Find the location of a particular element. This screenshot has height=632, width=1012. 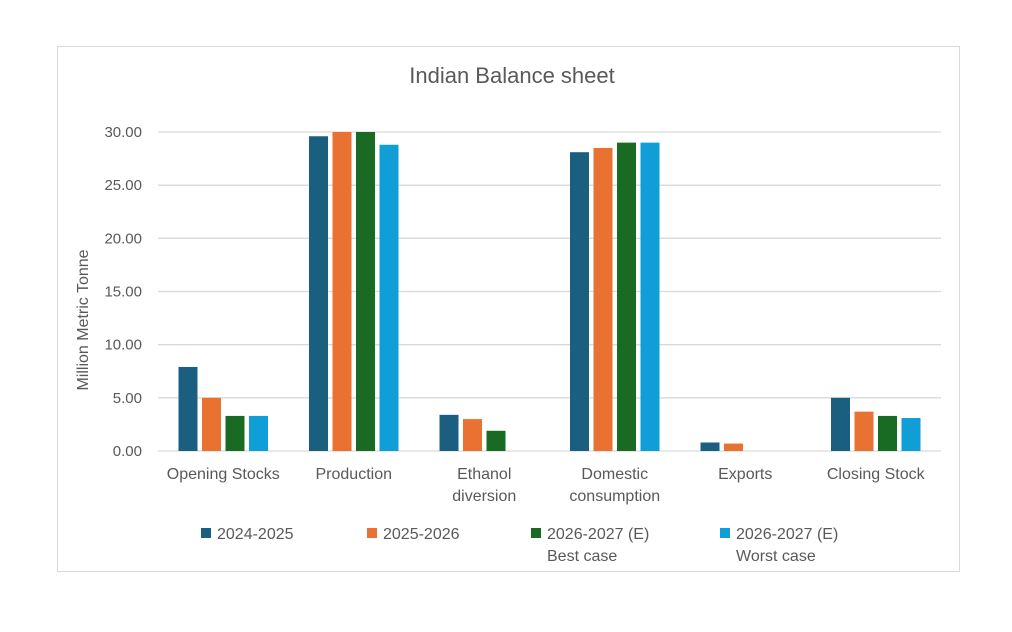

legend-label: Worst case is located at coordinates (776, 556).